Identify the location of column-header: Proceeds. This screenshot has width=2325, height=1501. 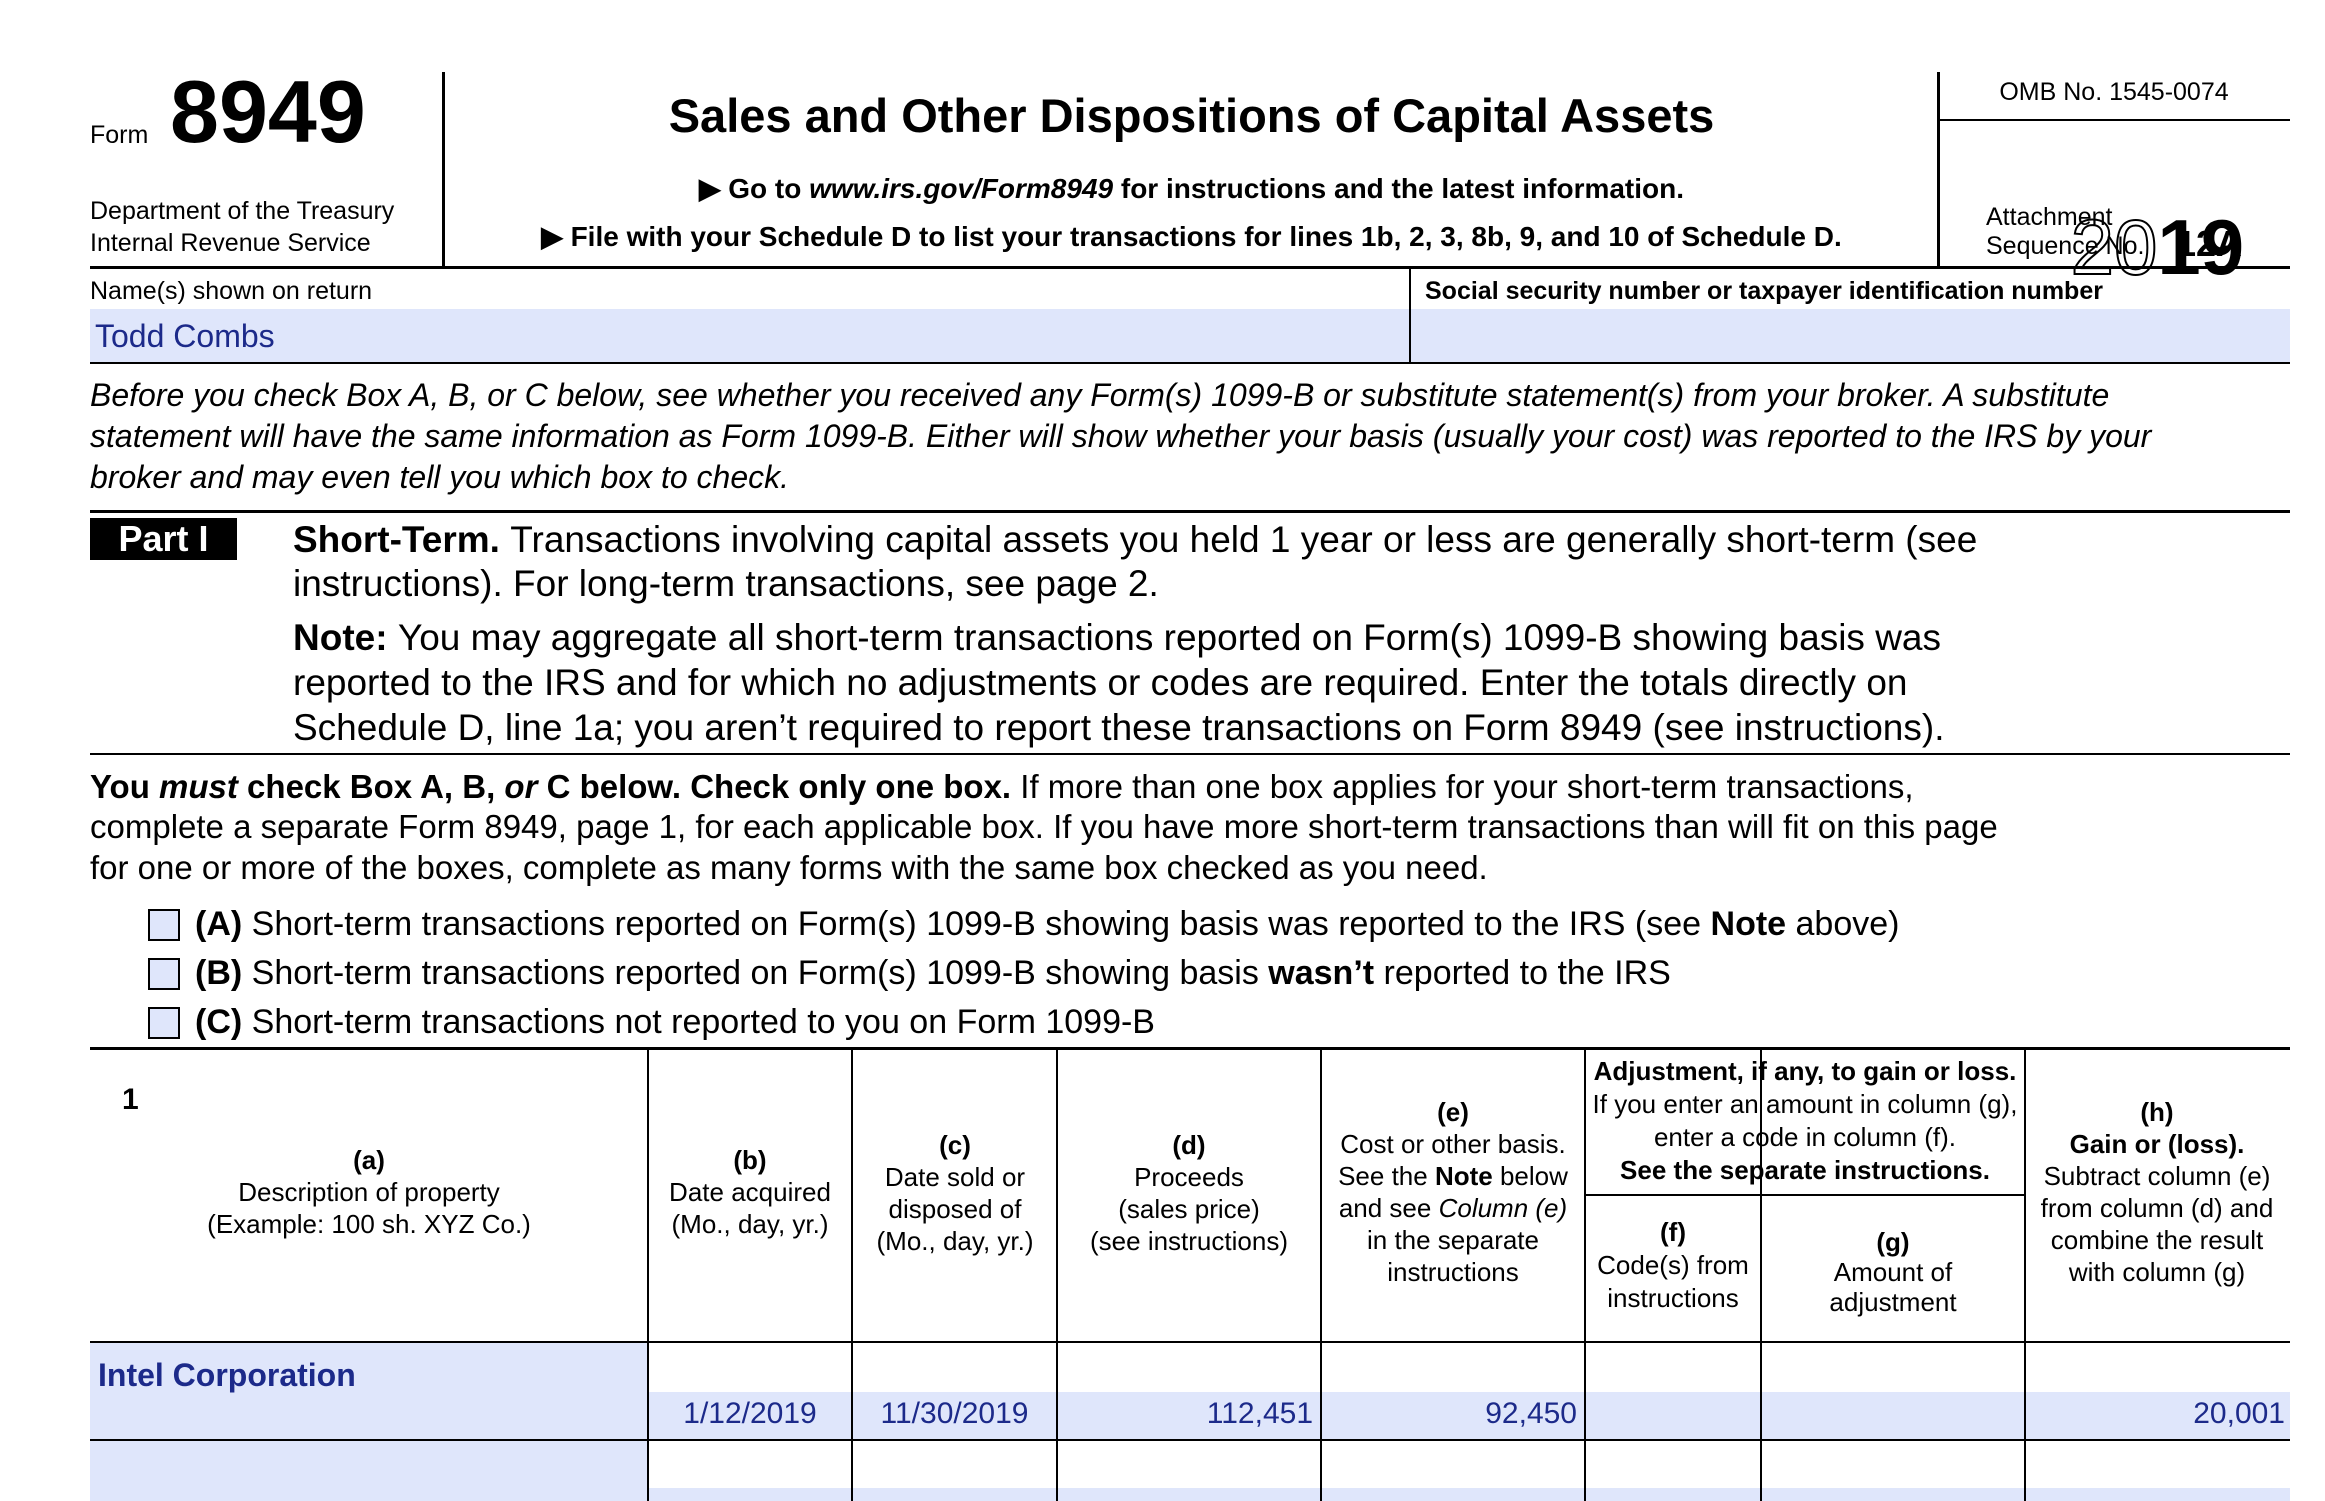
(1189, 1177).